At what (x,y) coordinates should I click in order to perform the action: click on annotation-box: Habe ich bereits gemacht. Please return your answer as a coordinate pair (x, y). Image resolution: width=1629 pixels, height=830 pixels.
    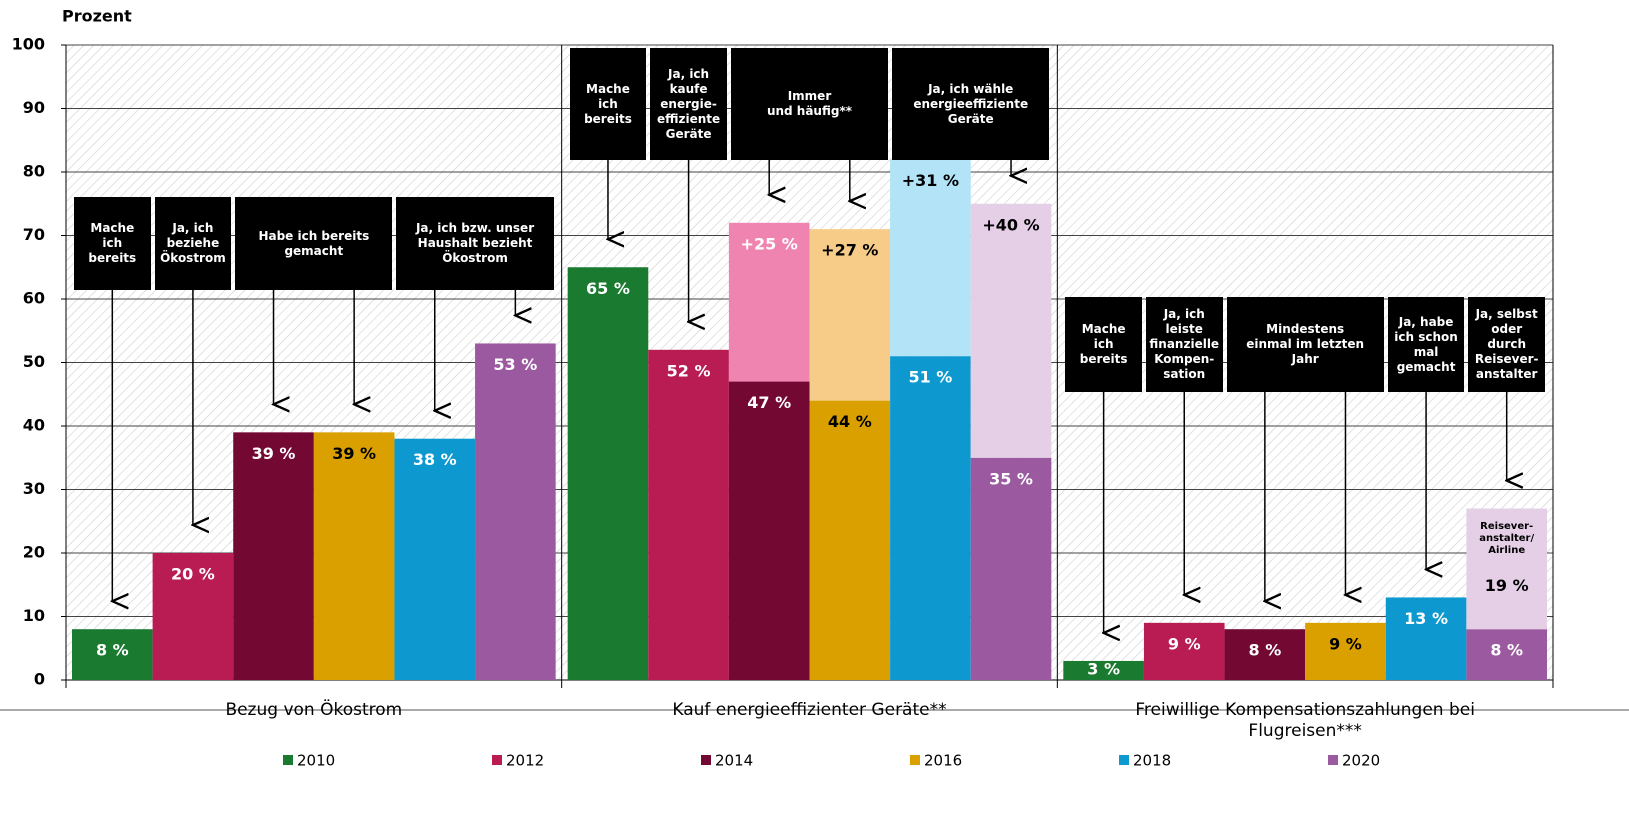
    Looking at the image, I should click on (314, 243).